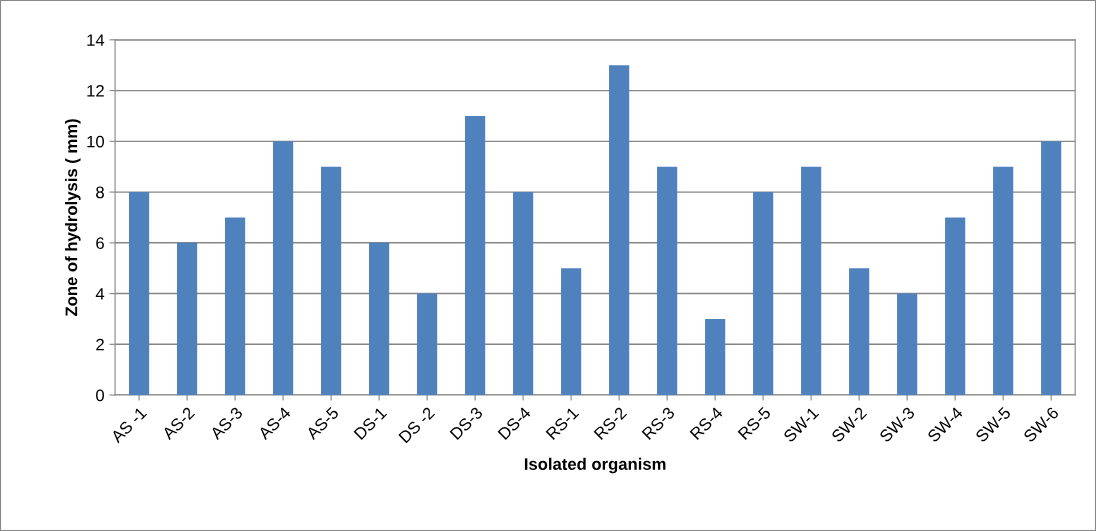 This screenshot has width=1096, height=531. I want to click on y-tick-label: 10, so click(96, 141).